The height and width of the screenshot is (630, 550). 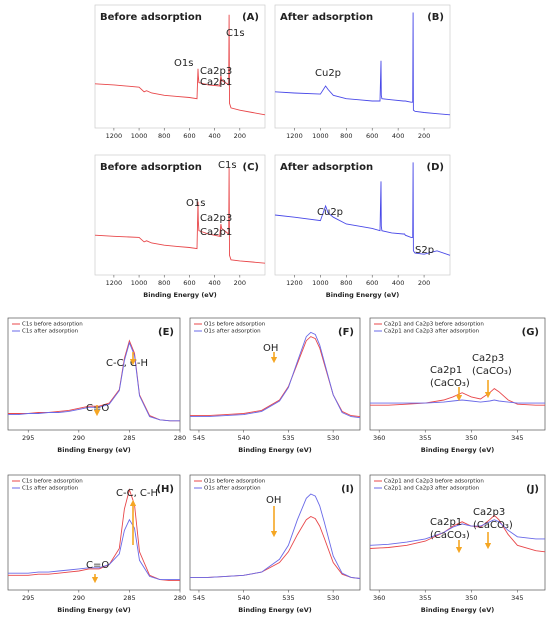 I want to click on panel-label: (G), so click(x=530, y=332).